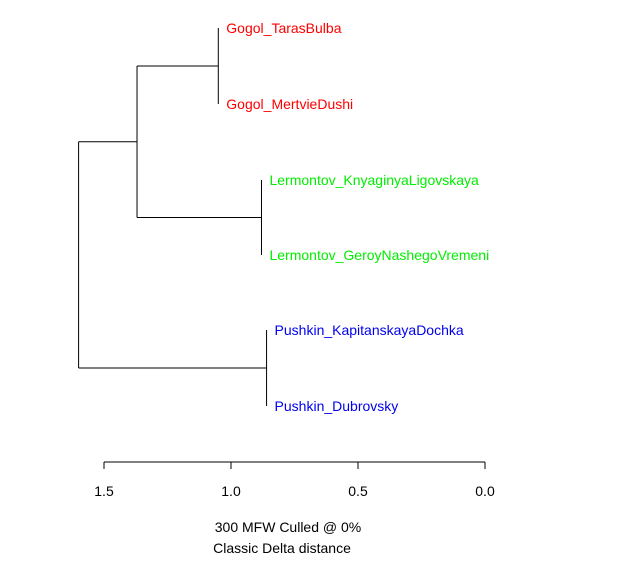 The image size is (632, 563). I want to click on leaf-label: Lermontov_KnyaginyaLigovskaya, so click(374, 180).